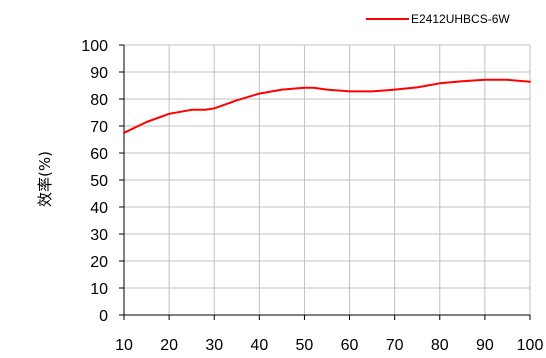 This screenshot has width=546, height=358. What do you see at coordinates (485, 345) in the screenshot?
I see `x-tick-label-90: 90` at bounding box center [485, 345].